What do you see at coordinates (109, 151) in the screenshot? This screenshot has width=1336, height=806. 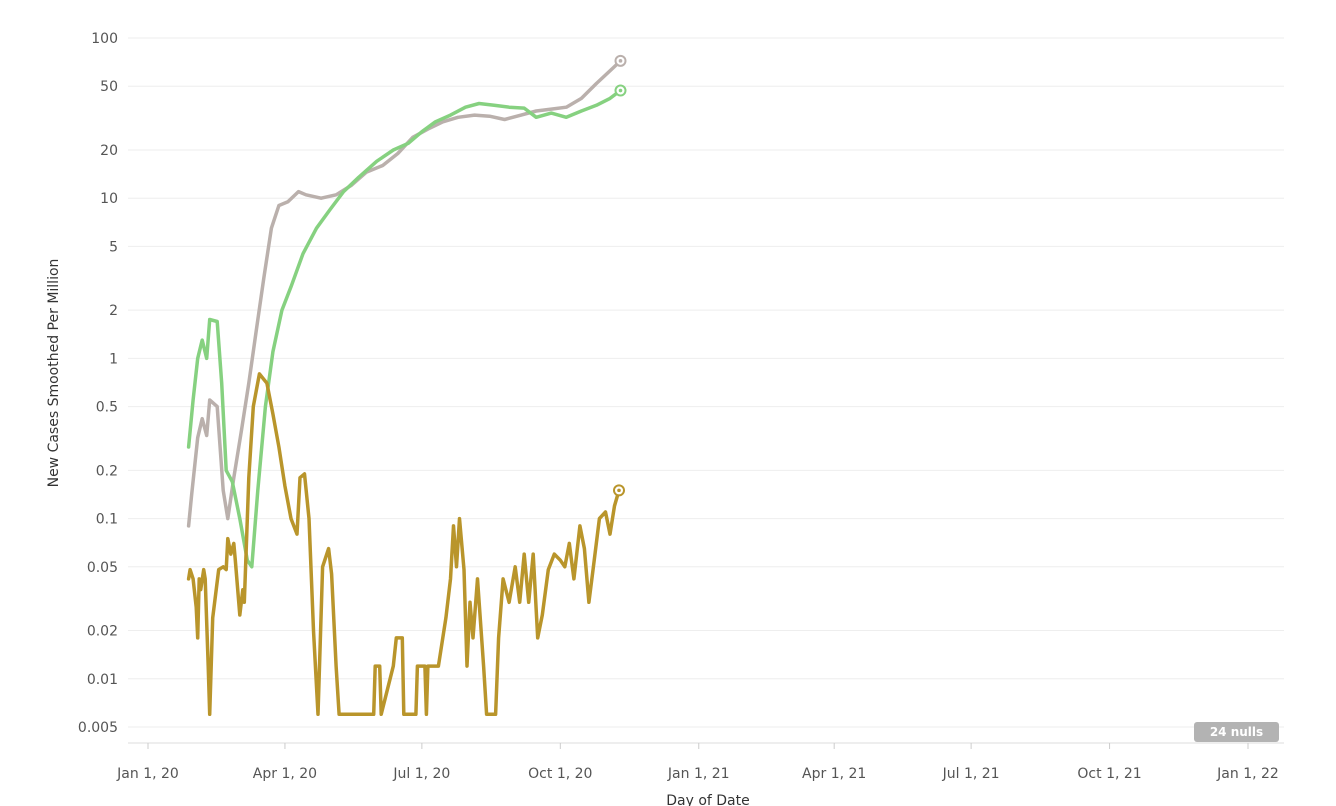 I see `y-tick-label: 20` at bounding box center [109, 151].